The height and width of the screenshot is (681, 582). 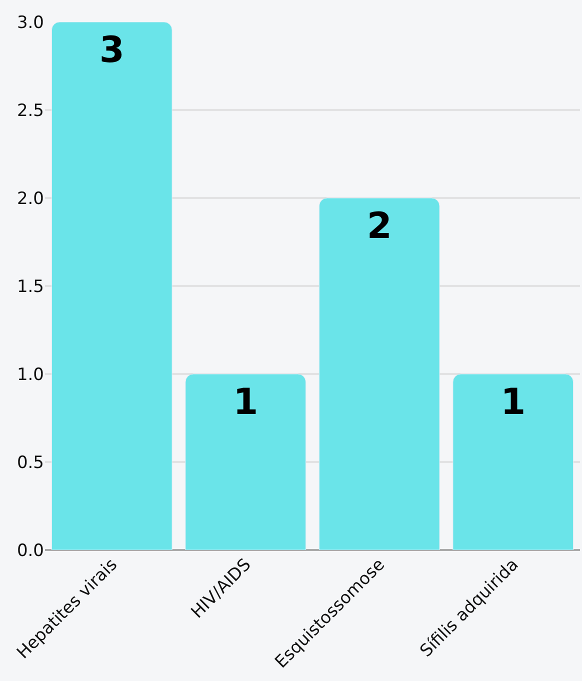 I want to click on y-tick-label: 1.0, so click(x=30, y=374).